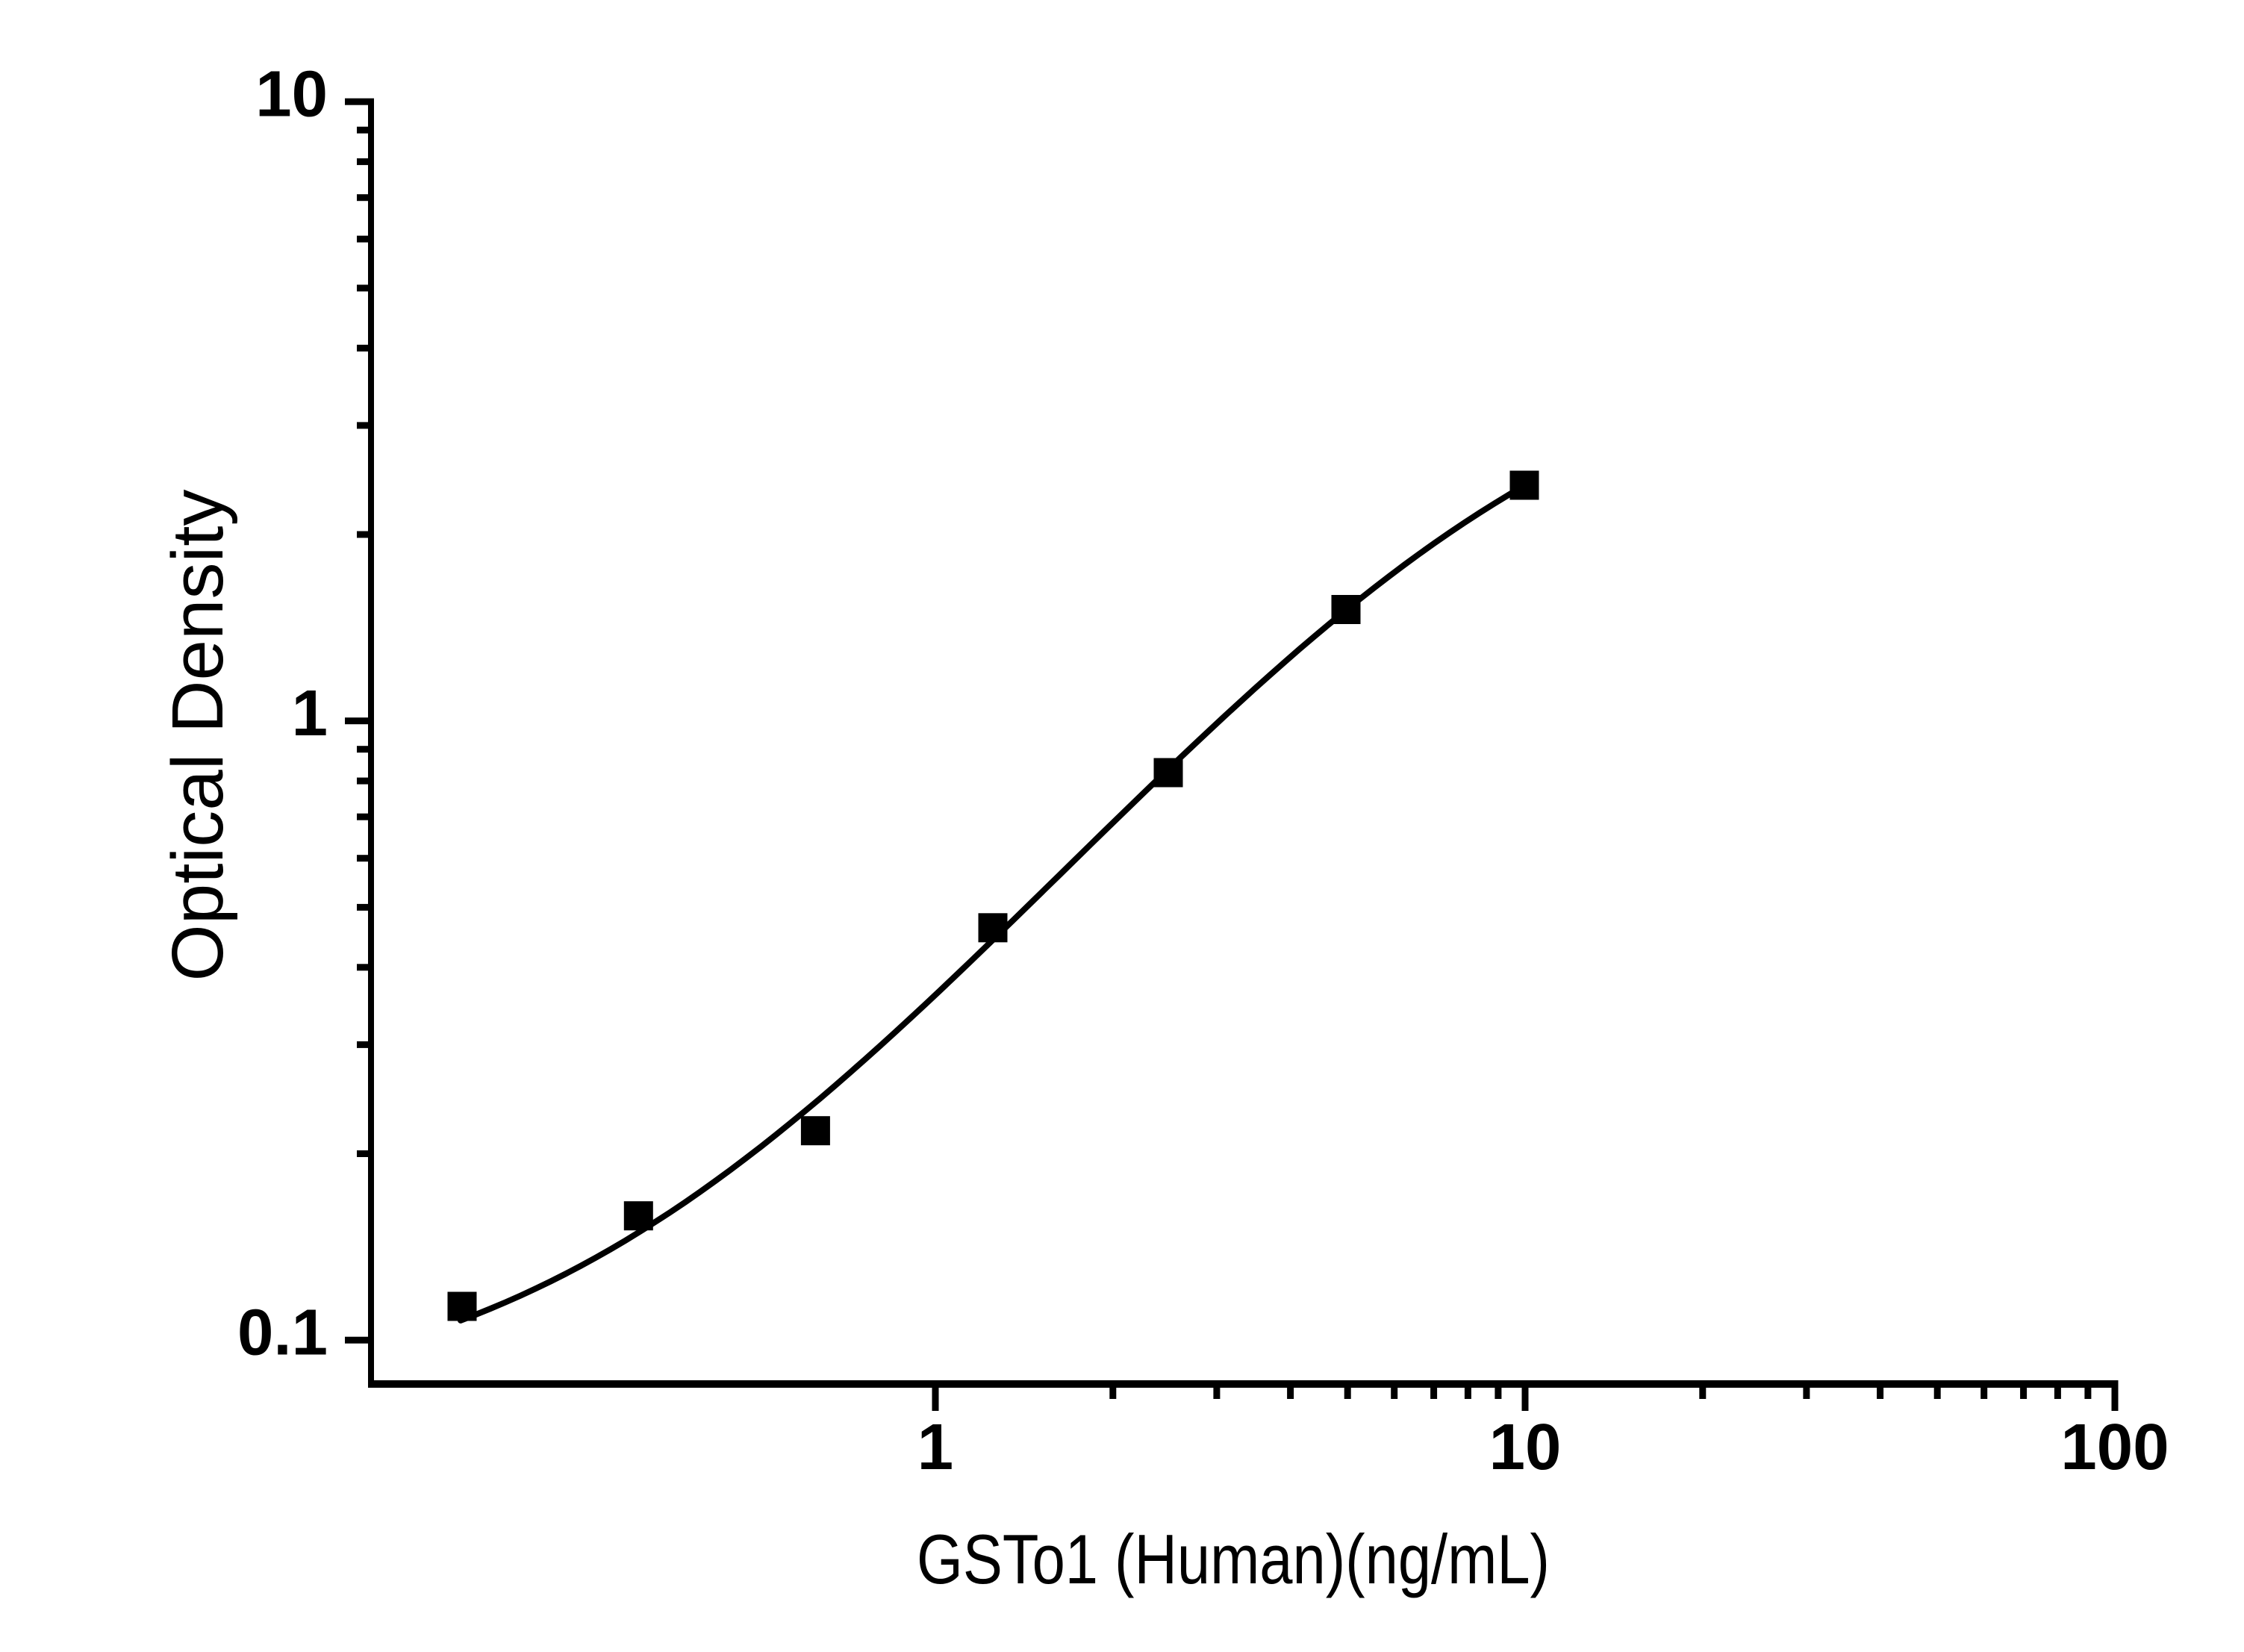 This screenshot has height=1652, width=2244. What do you see at coordinates (1233, 1559) in the screenshot?
I see `svg-text: GSTo1 (Human)(ng/mL)` at bounding box center [1233, 1559].